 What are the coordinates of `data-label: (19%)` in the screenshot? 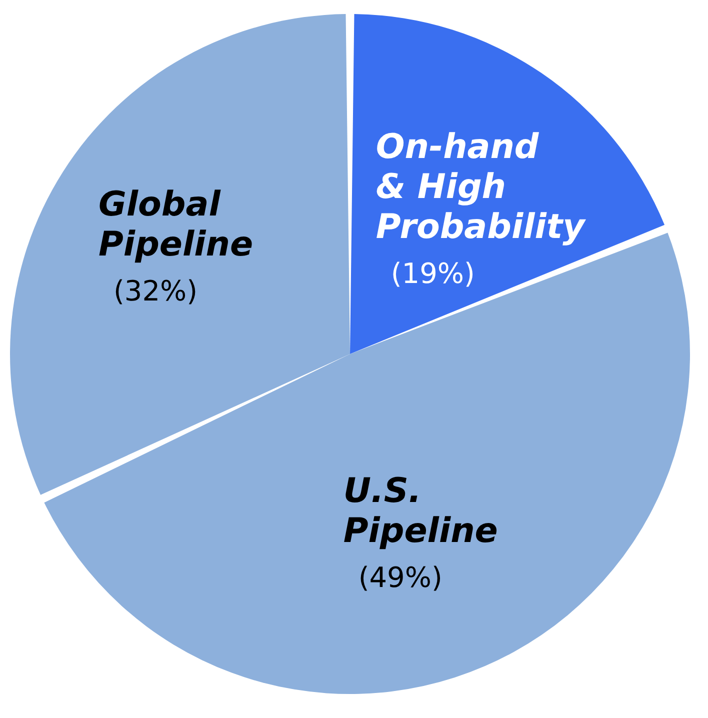 It's located at (432, 273).